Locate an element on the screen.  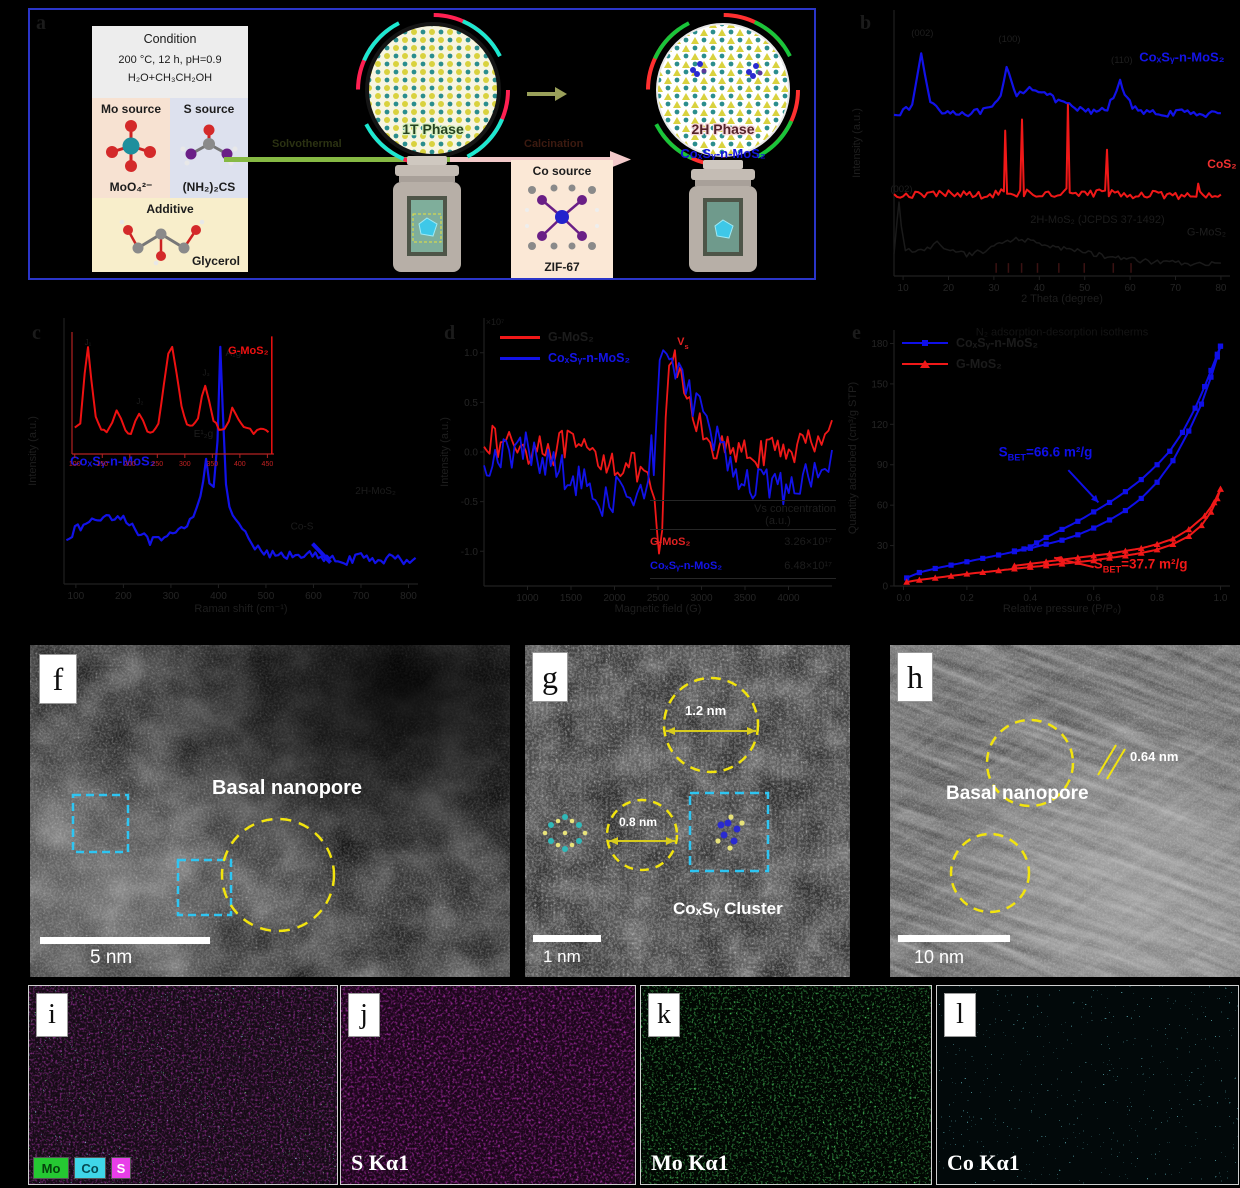
svg-text: 3000 is located at coordinates (701, 598).